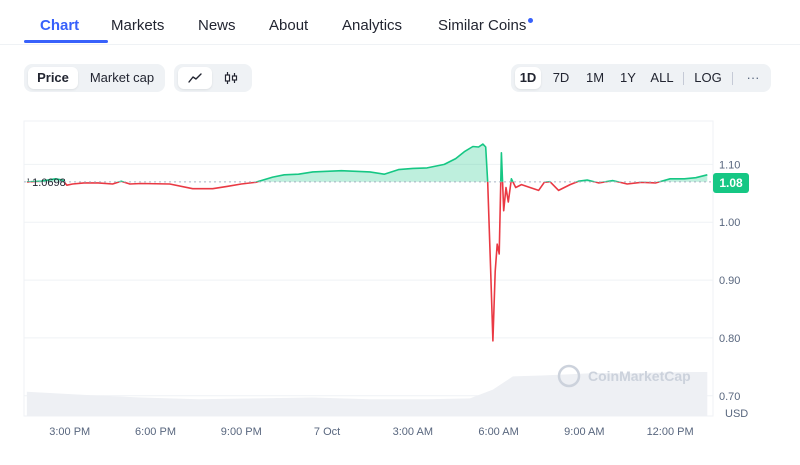 This screenshot has height=465, width=800. What do you see at coordinates (670, 432) in the screenshot?
I see `x-tick-label: 12:00 PM` at bounding box center [670, 432].